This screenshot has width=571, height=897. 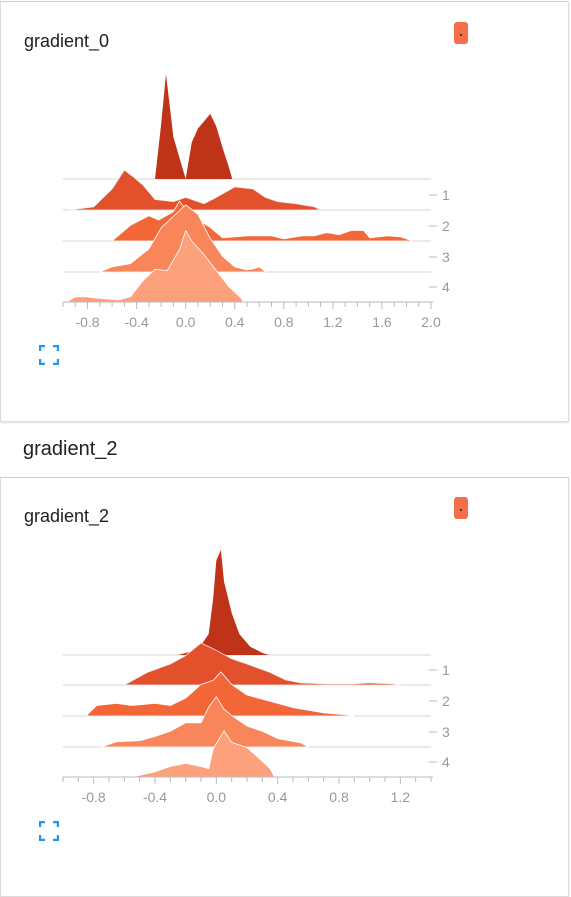 I want to click on card-title: gradient_0, so click(x=67, y=41).